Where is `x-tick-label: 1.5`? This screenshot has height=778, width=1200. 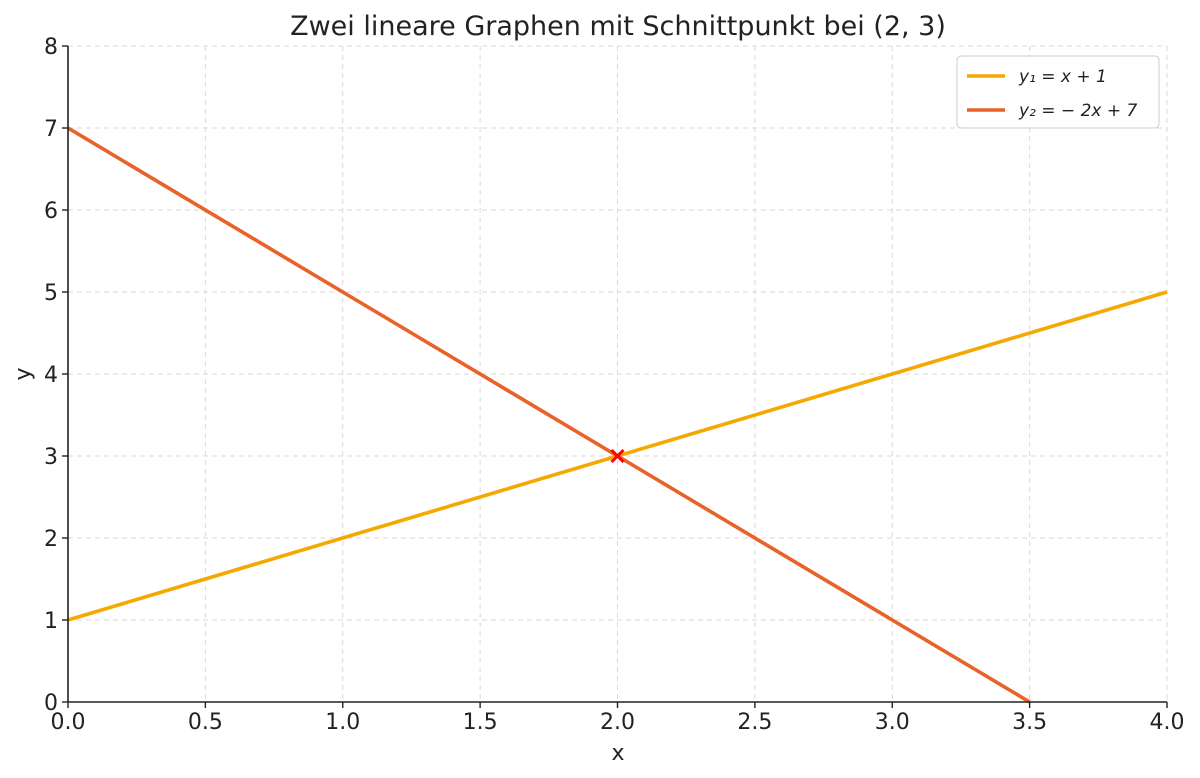
x-tick-label: 1.5 is located at coordinates (480, 722).